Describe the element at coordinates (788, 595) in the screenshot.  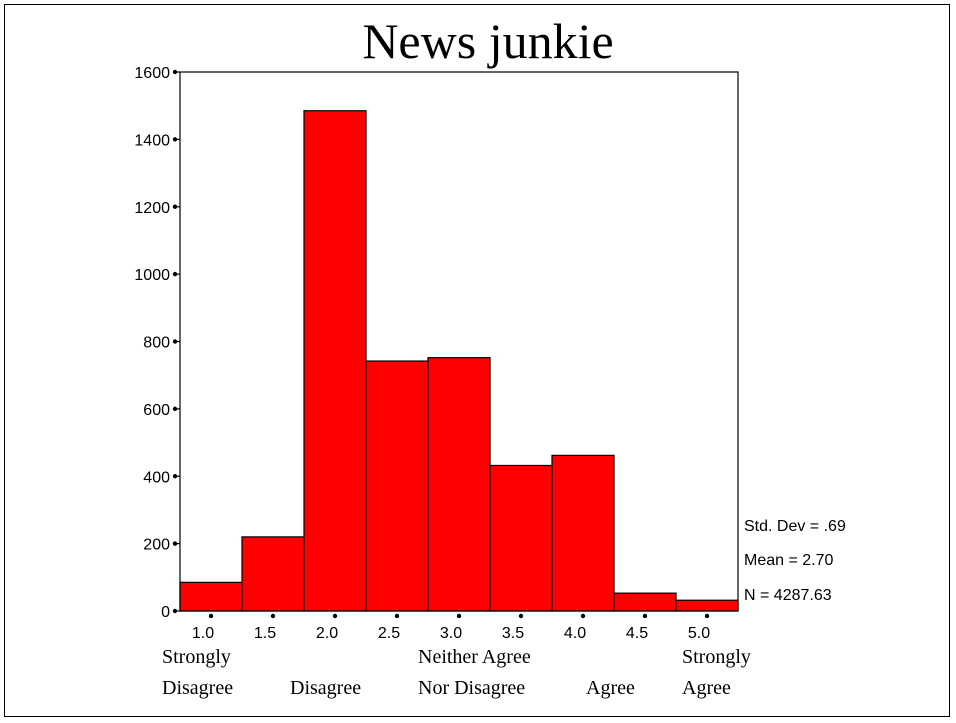
I see `stat-n: N = 4287.63` at that location.